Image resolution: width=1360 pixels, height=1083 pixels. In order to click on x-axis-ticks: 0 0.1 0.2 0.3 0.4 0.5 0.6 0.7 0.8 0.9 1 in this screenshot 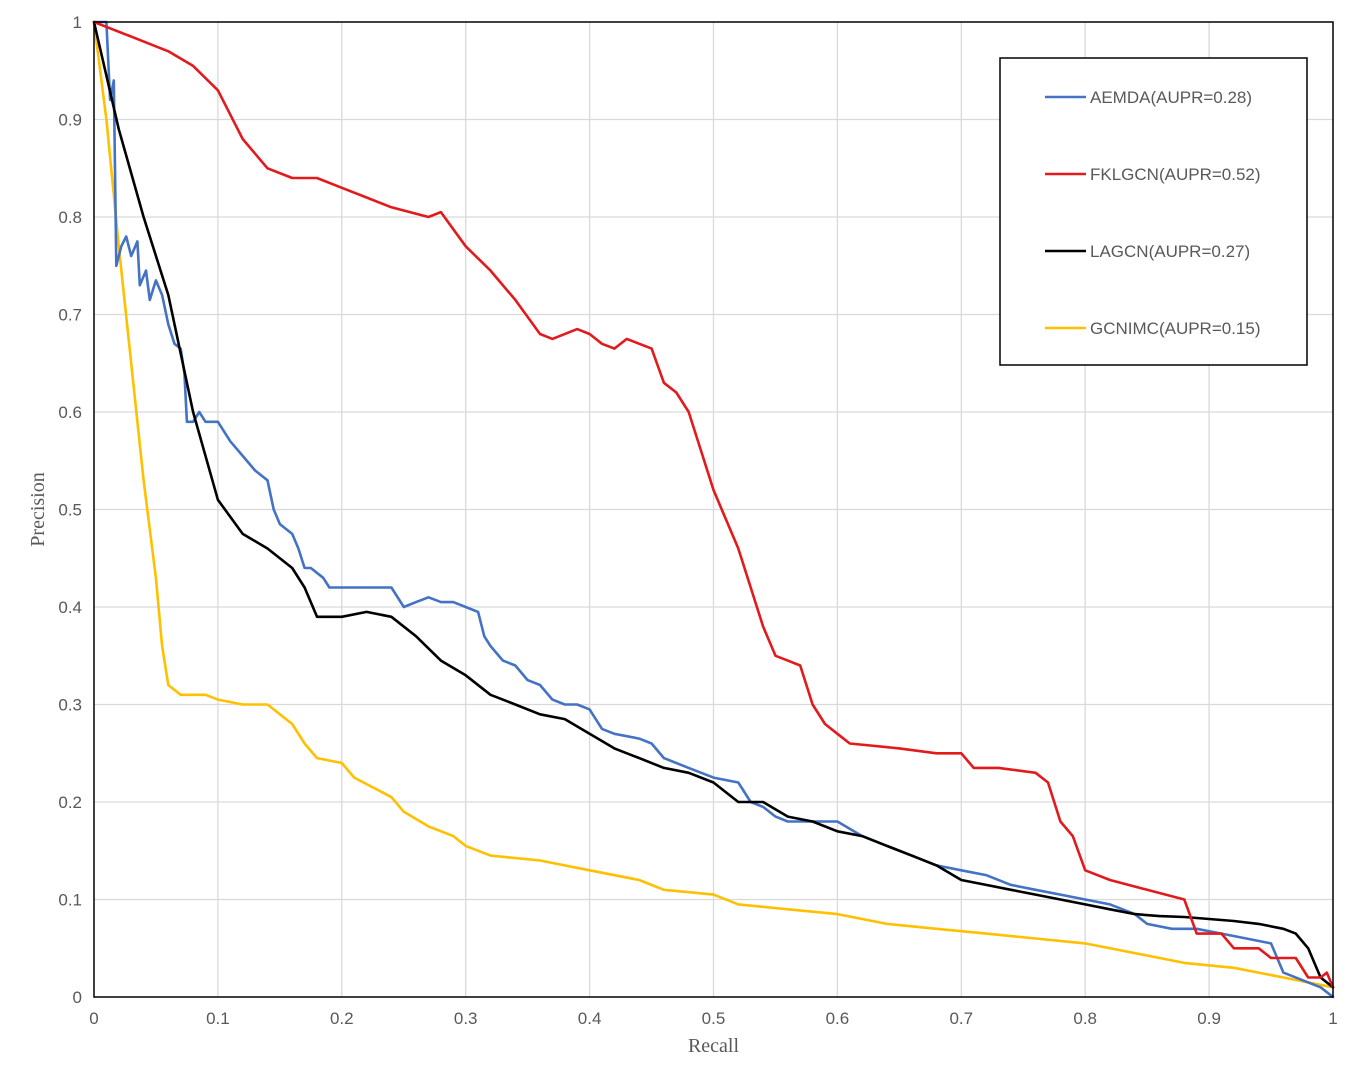, I will do `click(713, 1018)`.